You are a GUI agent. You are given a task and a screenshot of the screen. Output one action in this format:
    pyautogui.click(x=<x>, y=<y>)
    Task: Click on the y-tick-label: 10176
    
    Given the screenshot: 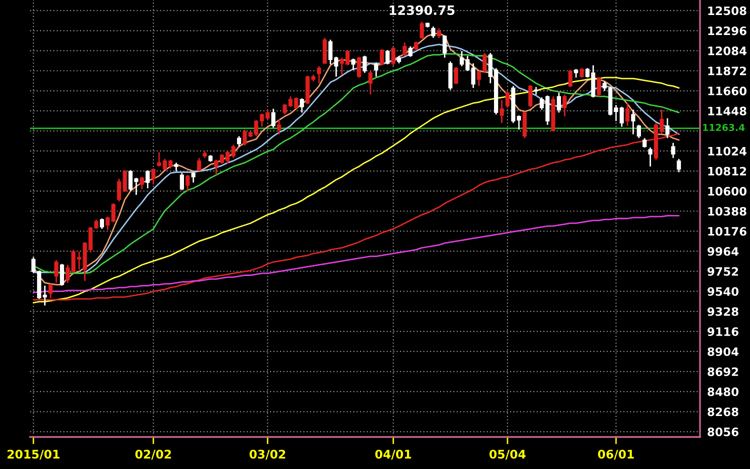 What is the action you would take?
    pyautogui.click(x=727, y=231)
    